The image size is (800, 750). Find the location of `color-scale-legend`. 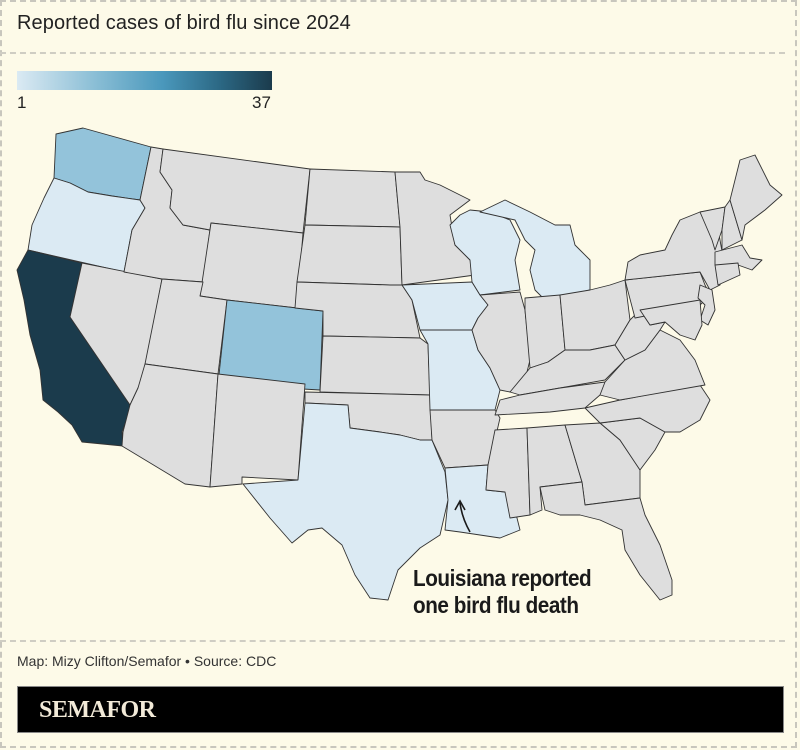

color-scale-legend is located at coordinates (144, 80).